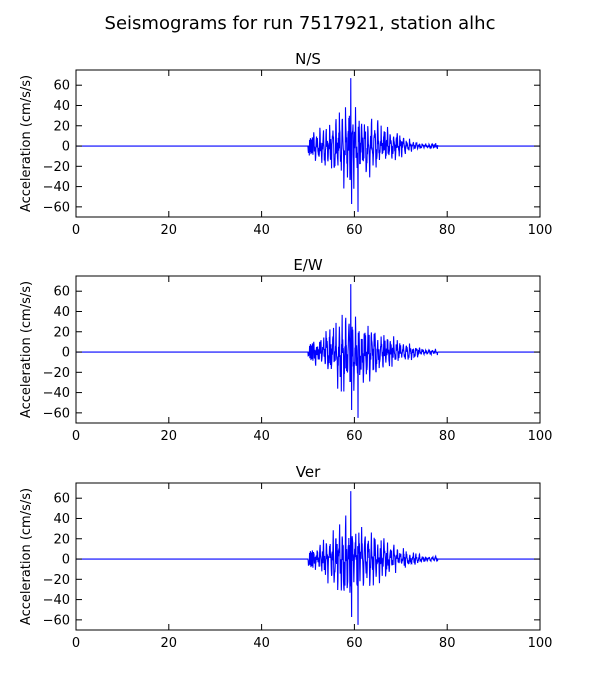  Describe the element at coordinates (308, 265) in the screenshot. I see `panel-title-ew: E/W` at that location.